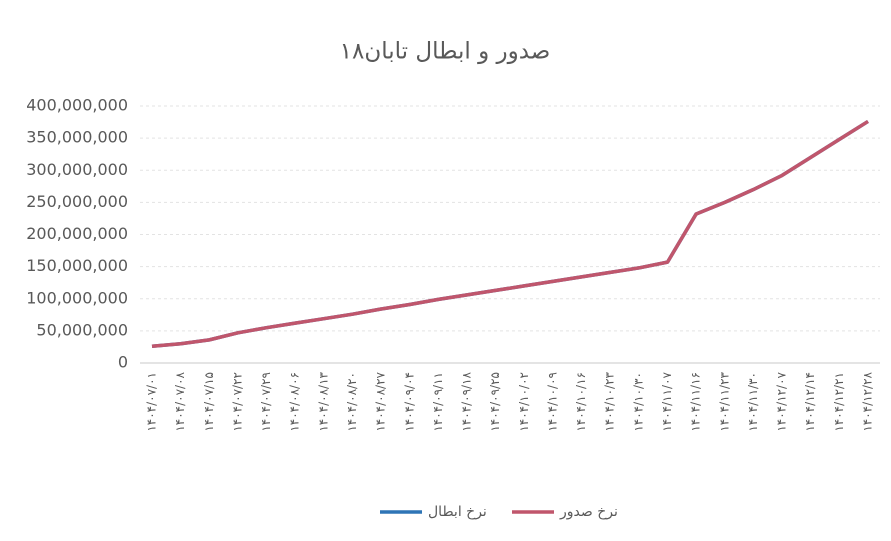  Describe the element at coordinates (782, 401) in the screenshot. I see `x-tick-label: ۱۴۰۴/۱۲/۰۷` at that location.